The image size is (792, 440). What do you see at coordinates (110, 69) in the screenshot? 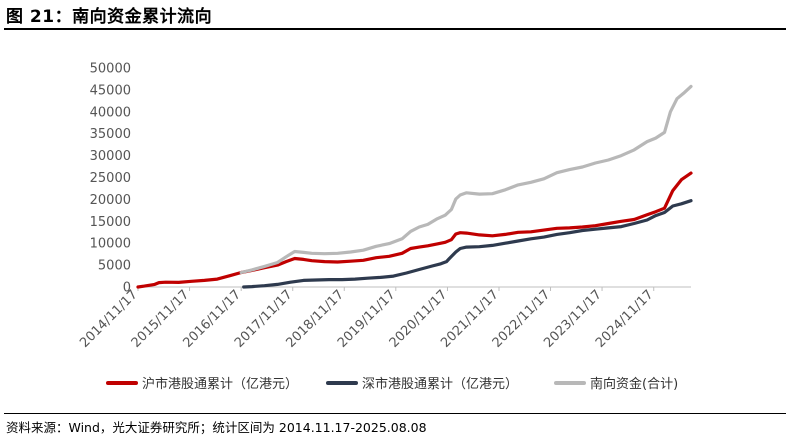
I see `y-tick-label: 50000` at bounding box center [110, 69].